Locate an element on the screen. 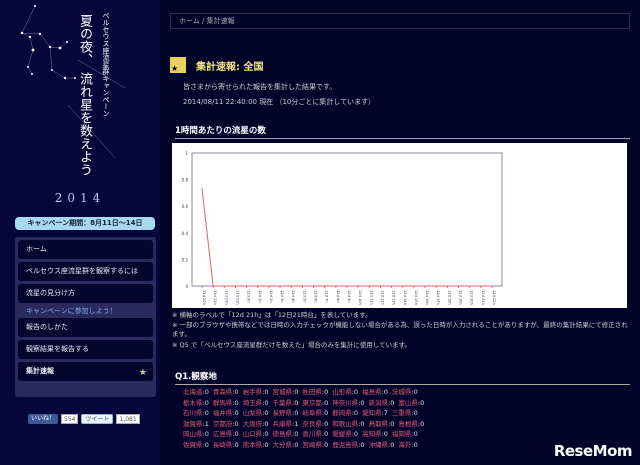 The height and width of the screenshot is (465, 640). x-tick-label: 12d 20h is located at coordinates (472, 297).